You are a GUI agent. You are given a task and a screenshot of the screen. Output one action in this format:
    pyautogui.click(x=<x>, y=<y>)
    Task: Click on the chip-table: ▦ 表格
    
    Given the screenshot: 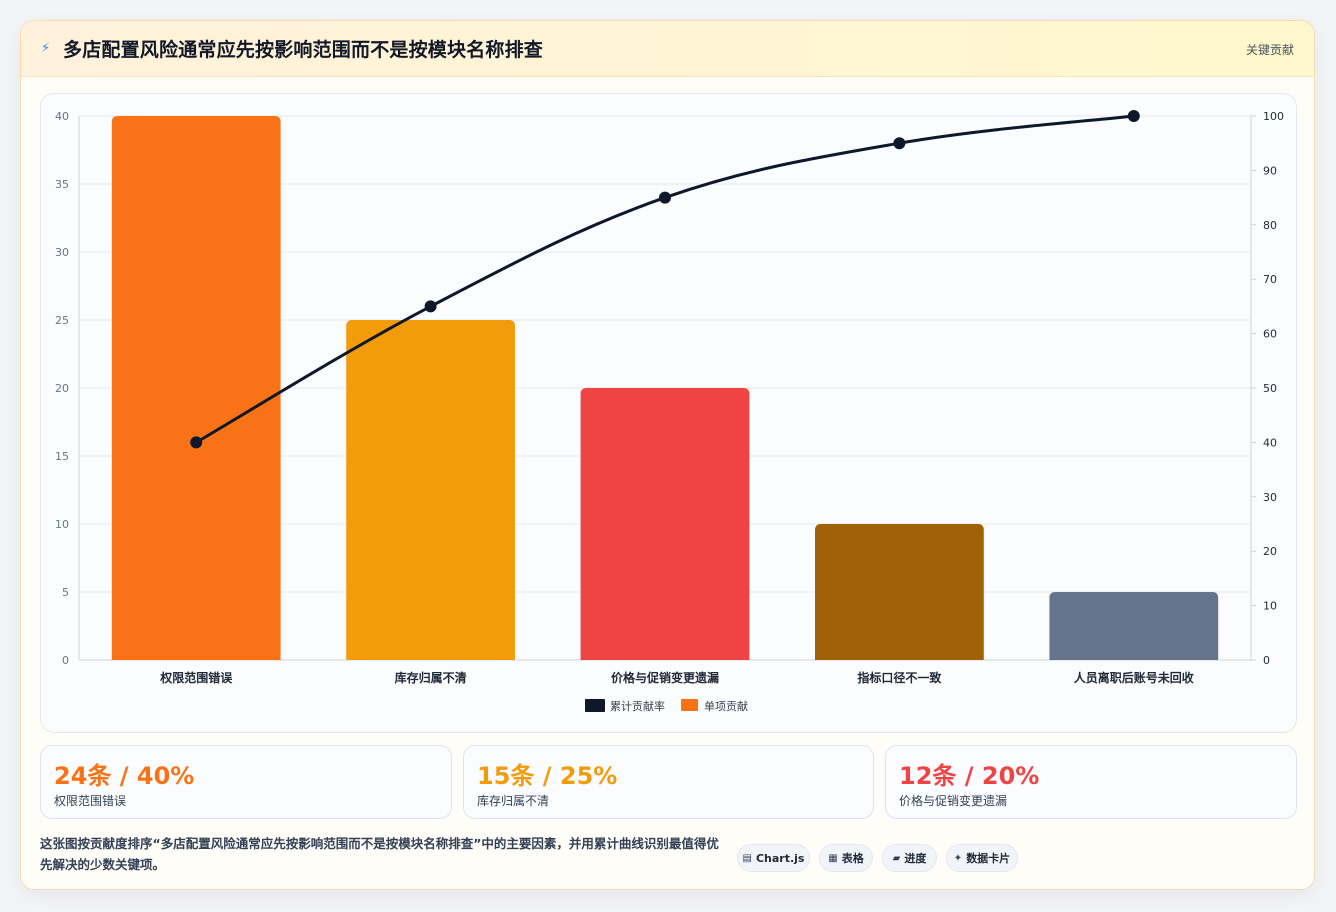 What is the action you would take?
    pyautogui.click(x=846, y=858)
    